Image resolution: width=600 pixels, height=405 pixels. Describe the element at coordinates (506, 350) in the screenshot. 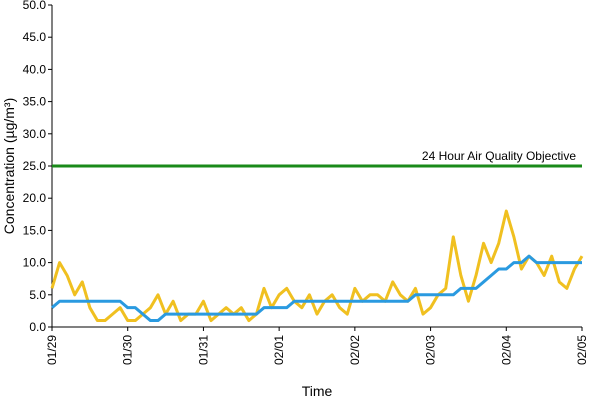

I see `x-tick-label: 02/04` at that location.